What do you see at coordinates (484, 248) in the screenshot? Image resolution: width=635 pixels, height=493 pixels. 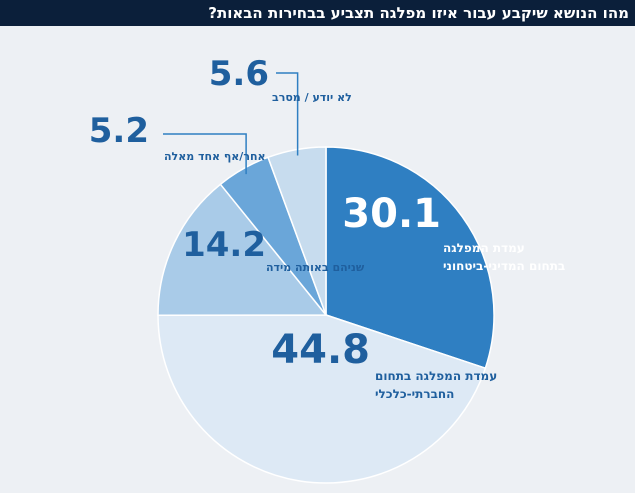 I see `slice-label-0-0: עמדת המפלגה` at bounding box center [484, 248].